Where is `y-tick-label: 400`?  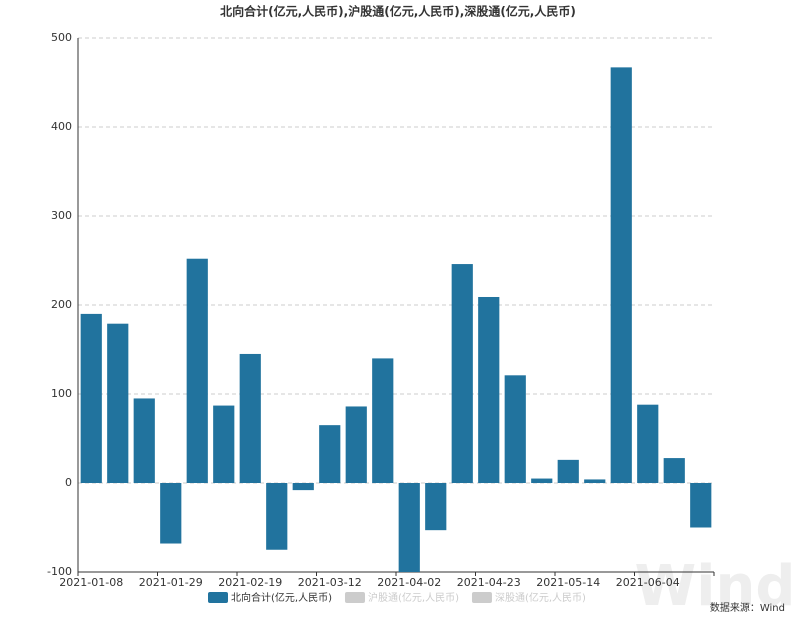
y-tick-label: 400 is located at coordinates (61, 126).